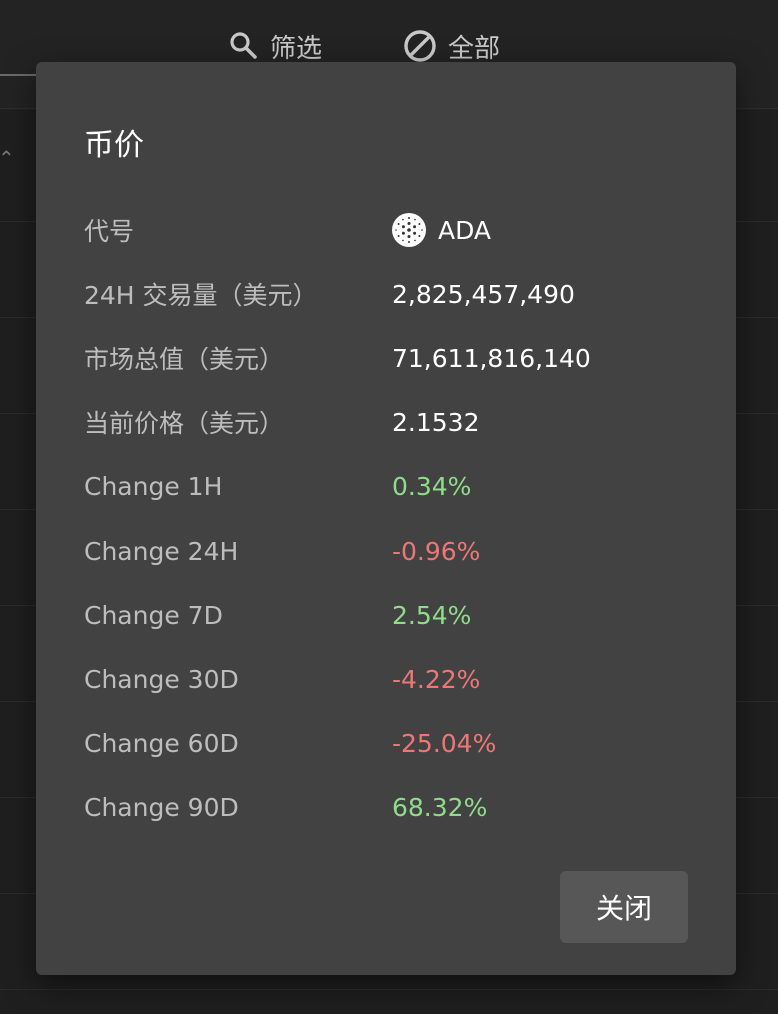 The height and width of the screenshot is (1014, 778). I want to click on dialog-title: 币价, so click(114, 145).